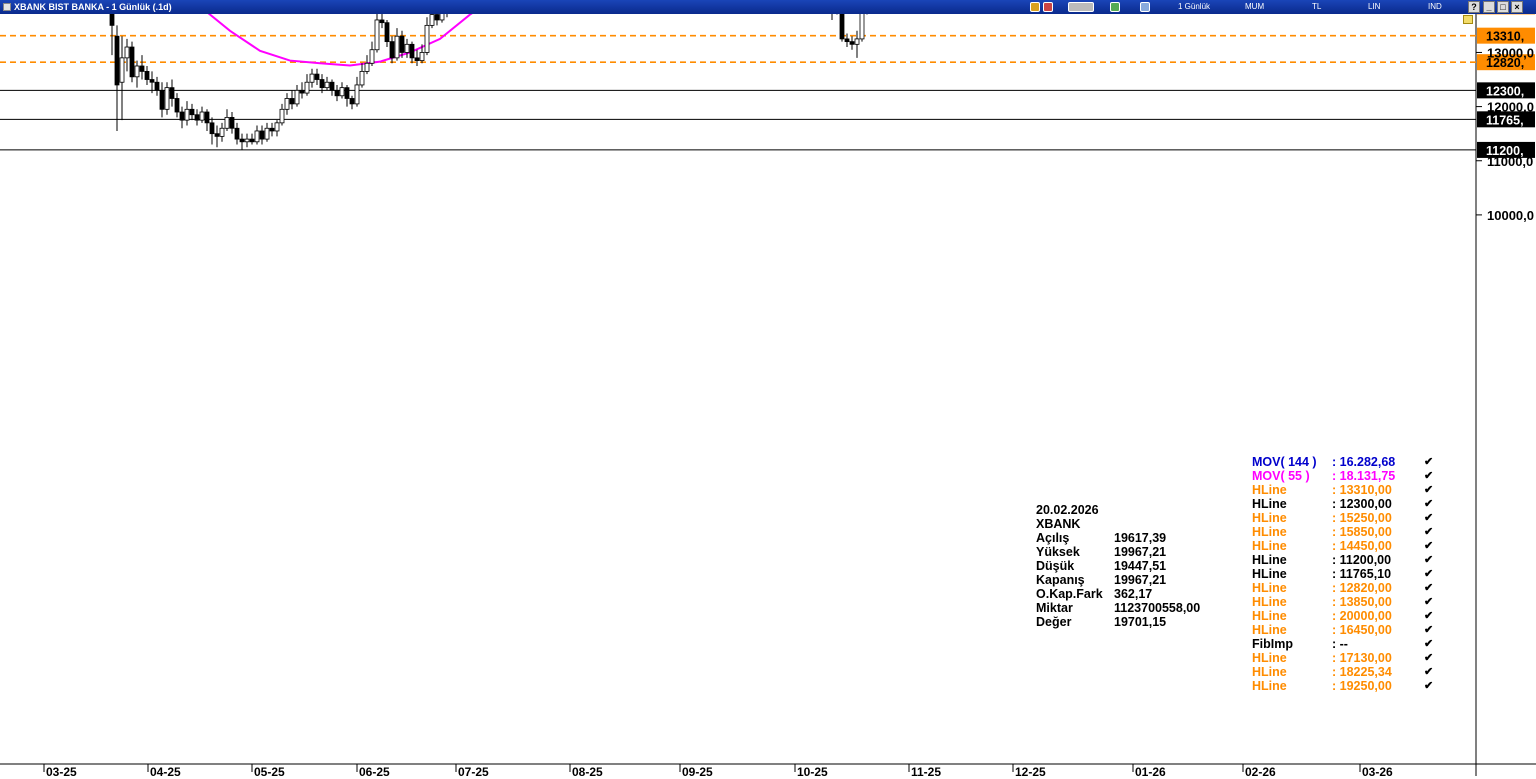 The width and height of the screenshot is (1536, 779). I want to click on settings-icon, so click(1145, 7).